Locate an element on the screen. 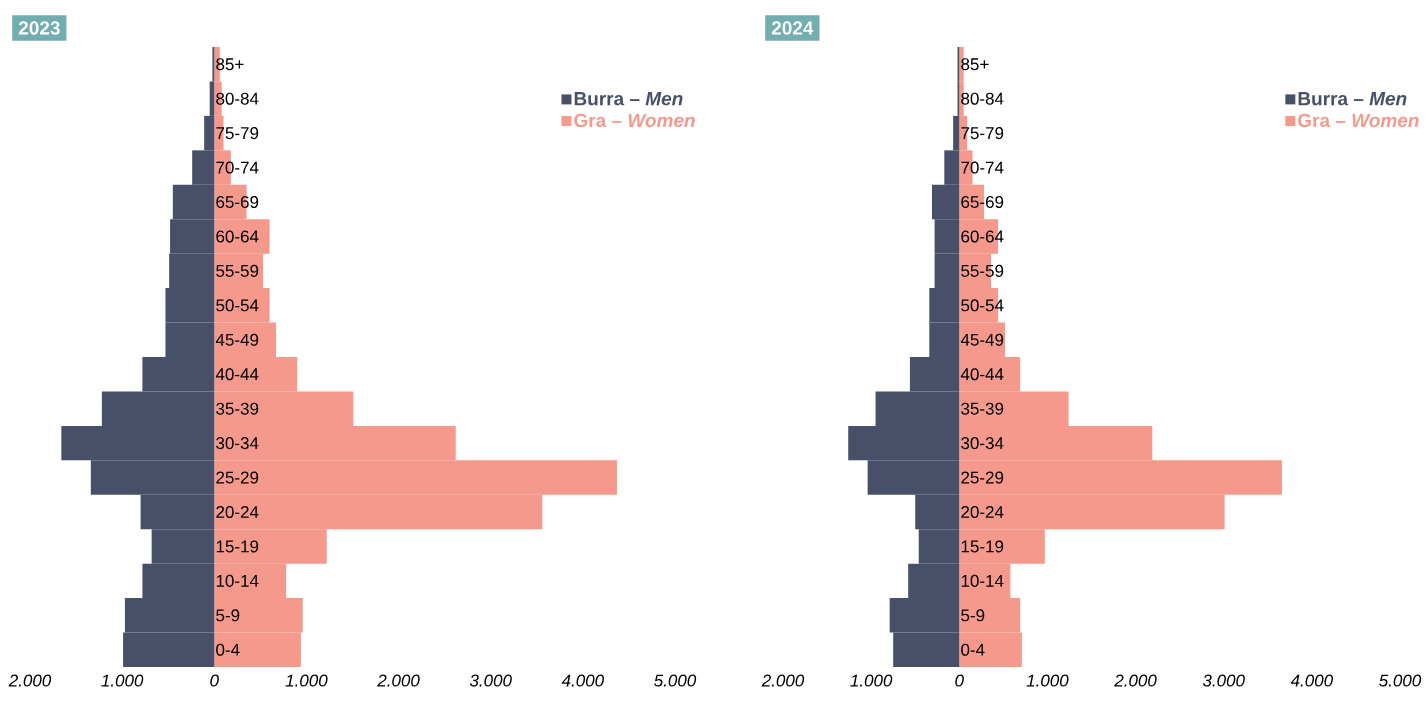 Image resolution: width=1427 pixels, height=709 pixels. chart-title: 2024 is located at coordinates (792, 28).